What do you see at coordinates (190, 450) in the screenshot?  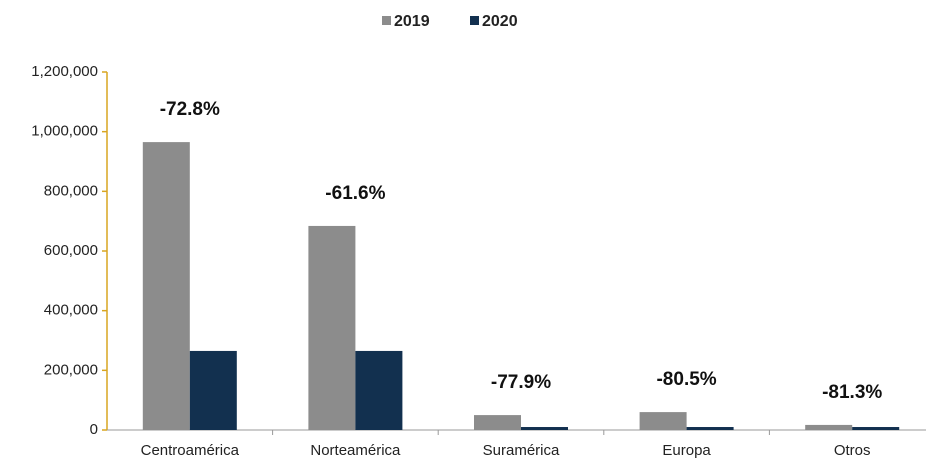 I see `x-tick-label: Centroamérica` at bounding box center [190, 450].